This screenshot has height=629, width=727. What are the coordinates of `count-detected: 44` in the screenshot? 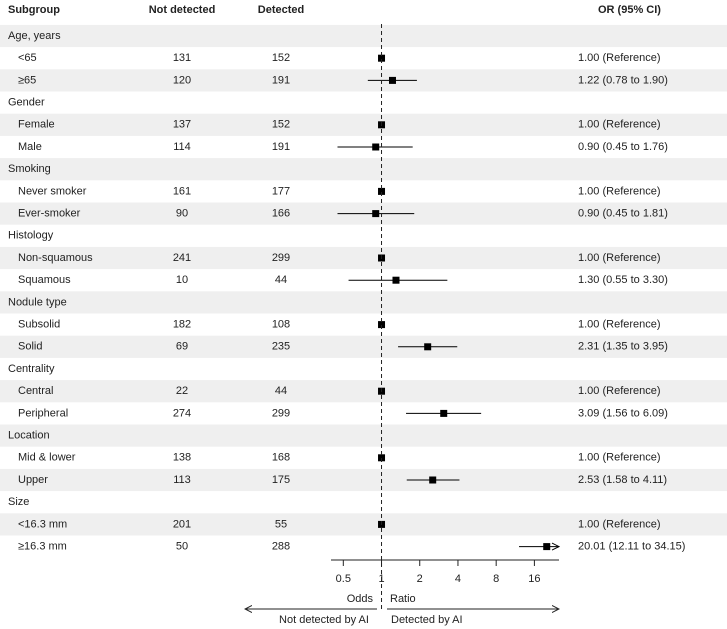 It's located at (281, 391).